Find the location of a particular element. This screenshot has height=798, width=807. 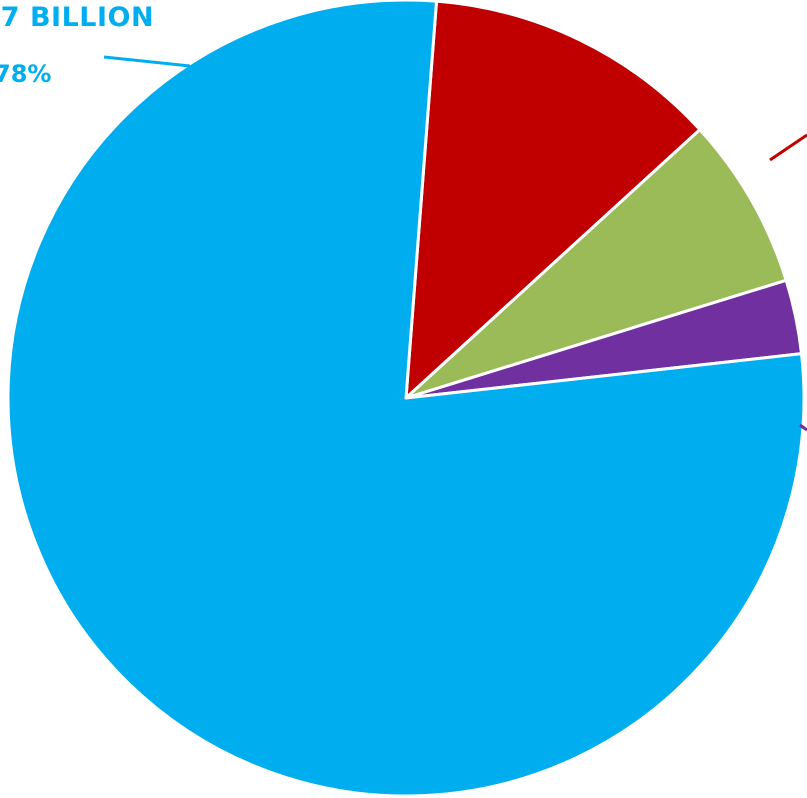

slice-label-value: .7 BILLION is located at coordinates (77, 17).